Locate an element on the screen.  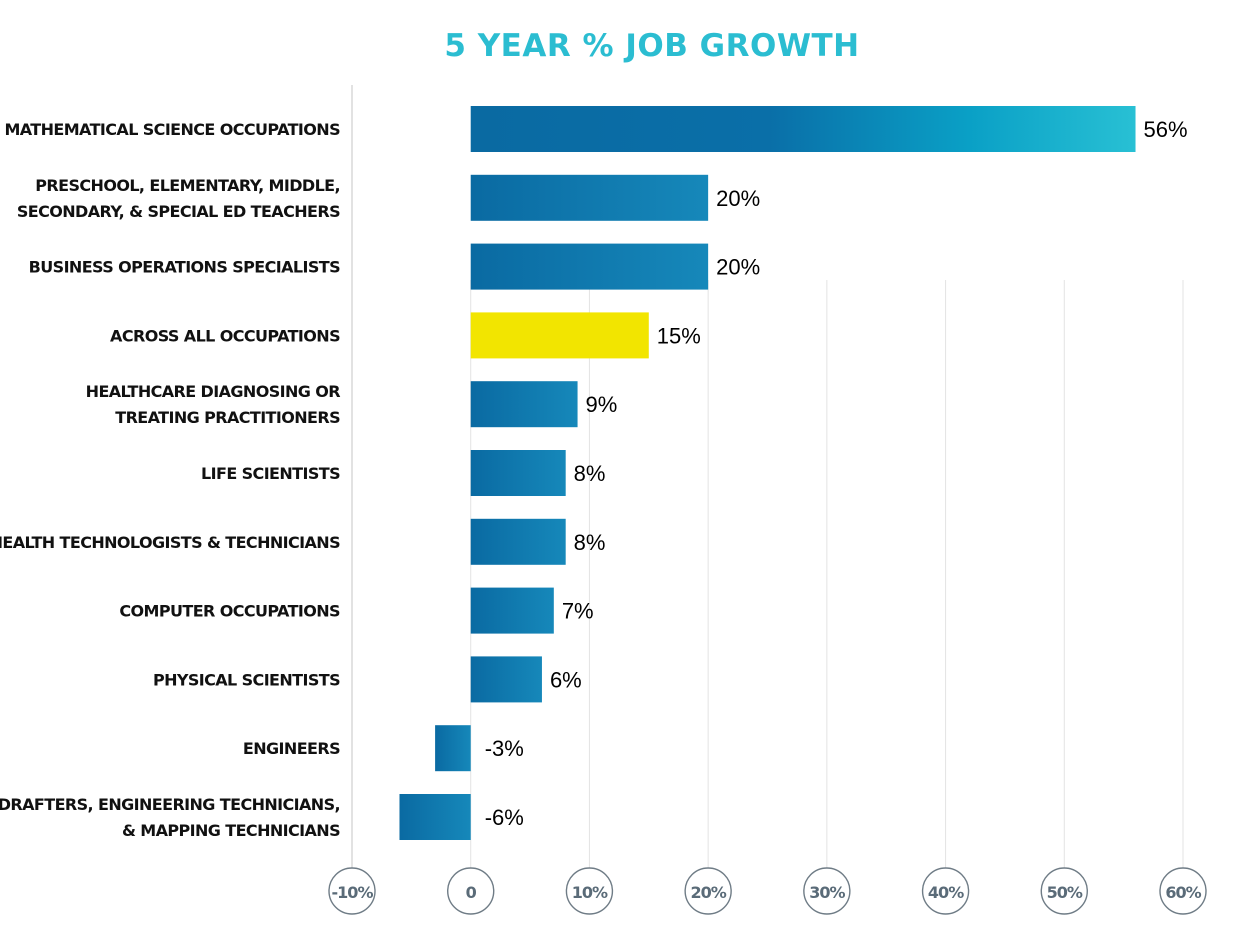
chart-title: 5 YEAR % JOB GROWTH is located at coordinates (651, 46).